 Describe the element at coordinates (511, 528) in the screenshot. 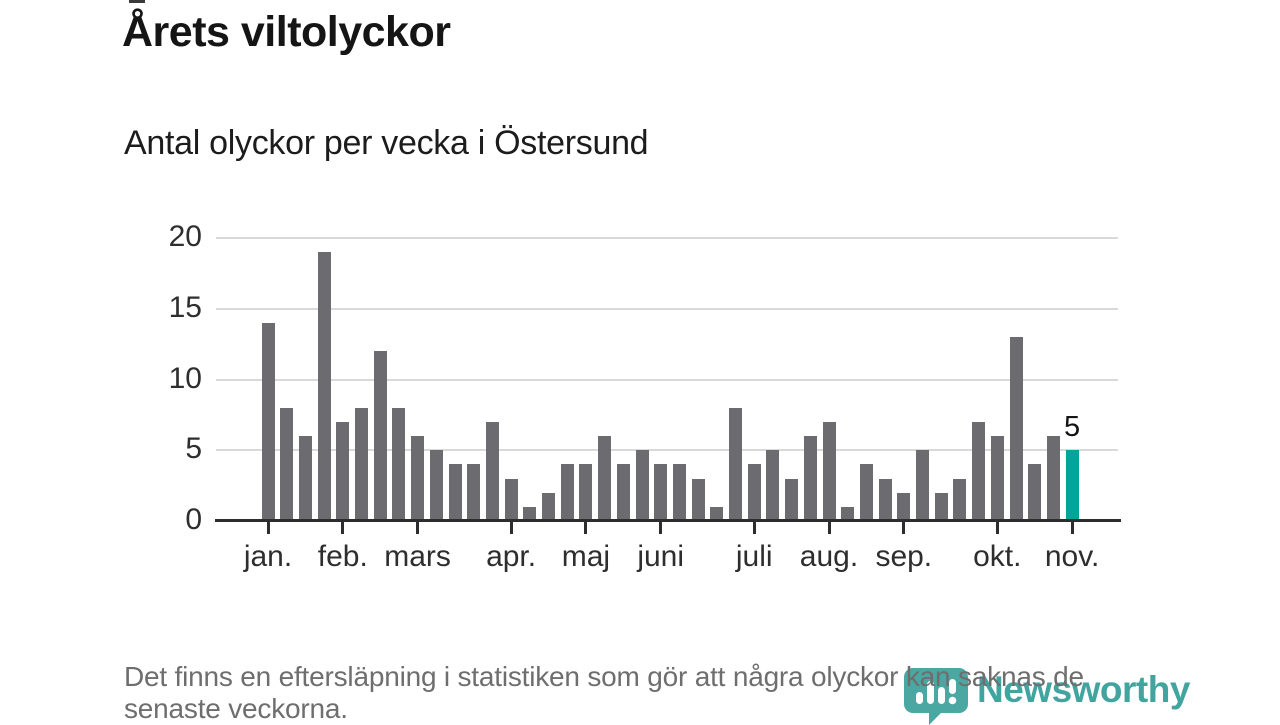

I see `x-tick-apr.` at that location.